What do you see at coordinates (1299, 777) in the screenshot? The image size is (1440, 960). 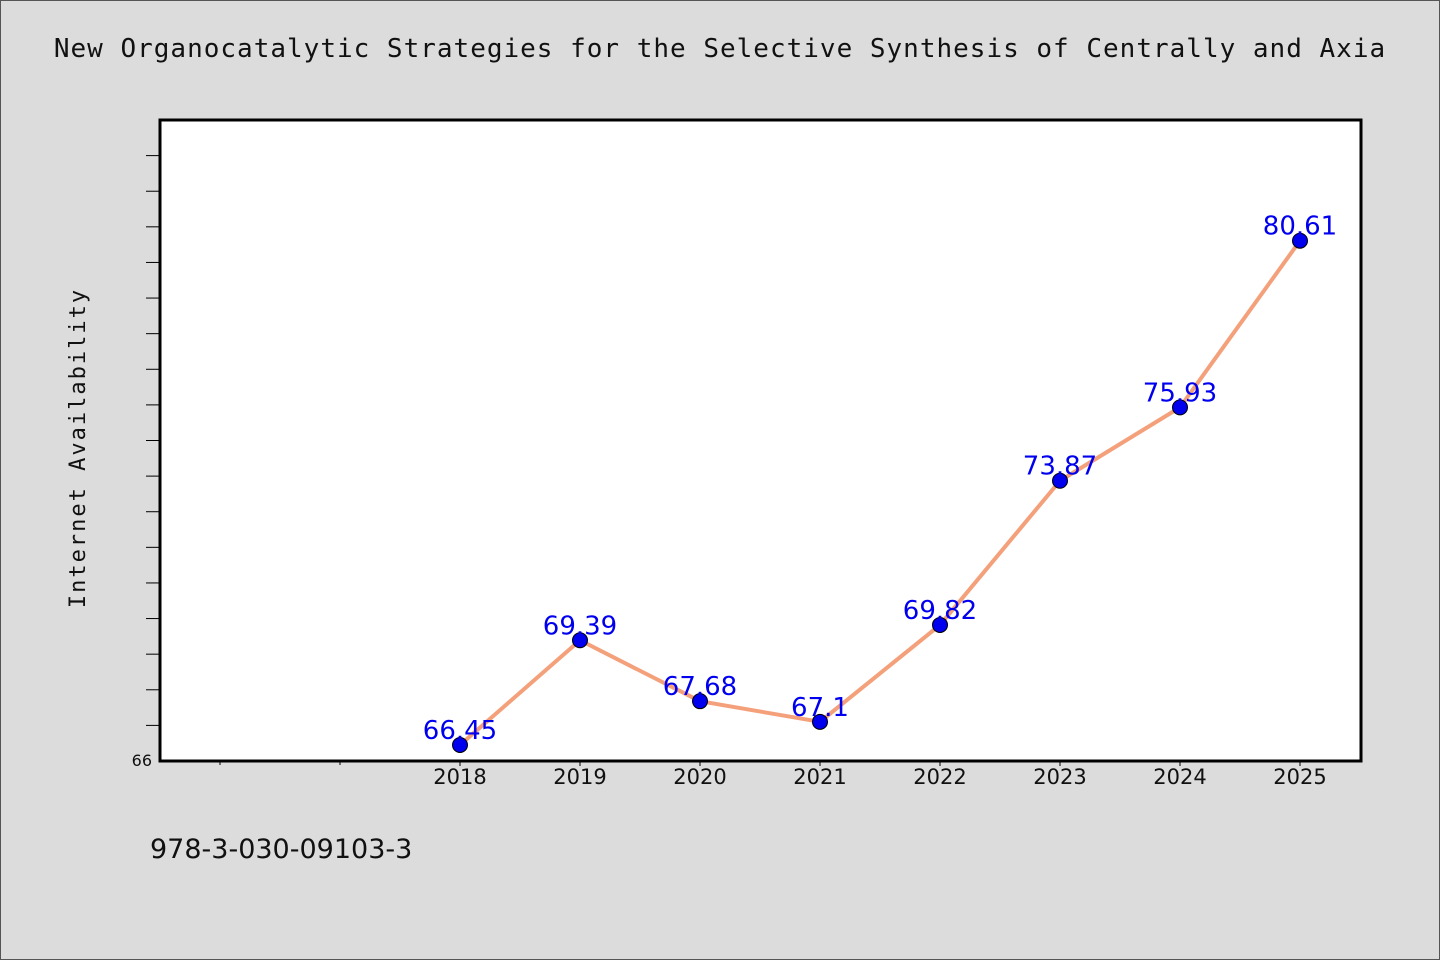 I see `x-tick-label: 2025` at bounding box center [1299, 777].